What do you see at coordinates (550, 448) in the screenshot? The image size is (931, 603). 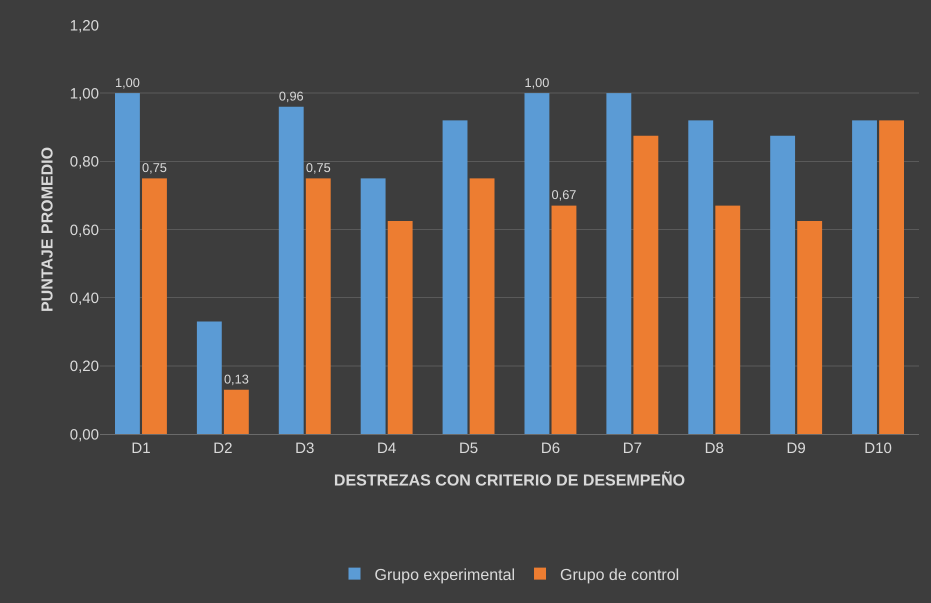 I see `x-tick-label: D6` at bounding box center [550, 448].